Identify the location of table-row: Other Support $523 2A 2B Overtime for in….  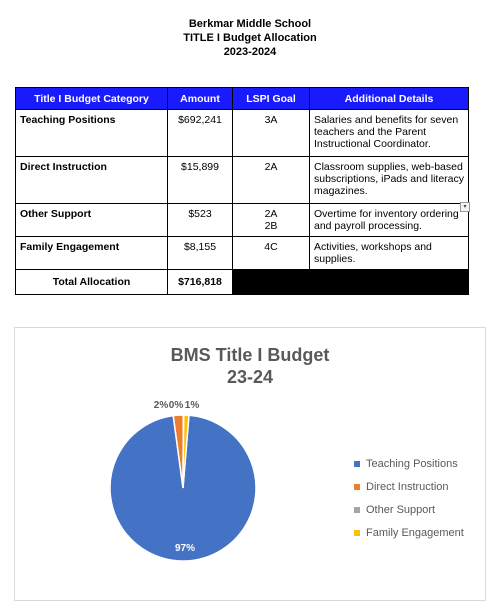
(242, 219).